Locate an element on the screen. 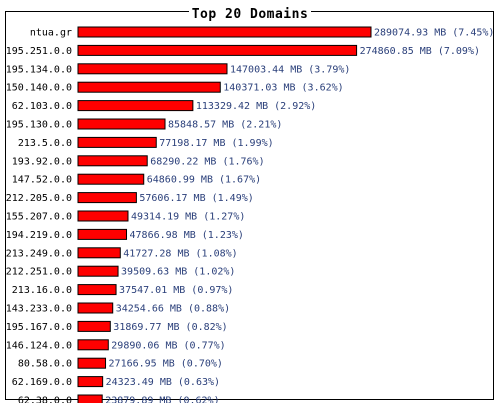 The height and width of the screenshot is (403, 500). category-label: 212.251.0.0 is located at coordinates (39, 272).